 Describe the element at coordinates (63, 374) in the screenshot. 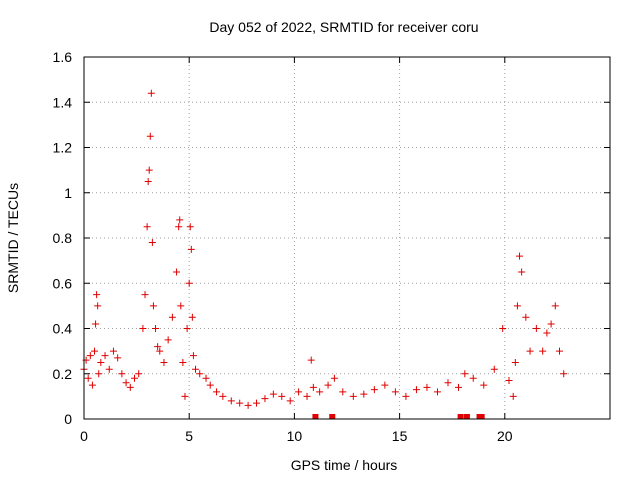

I see `y-tick-label: 0.2` at that location.